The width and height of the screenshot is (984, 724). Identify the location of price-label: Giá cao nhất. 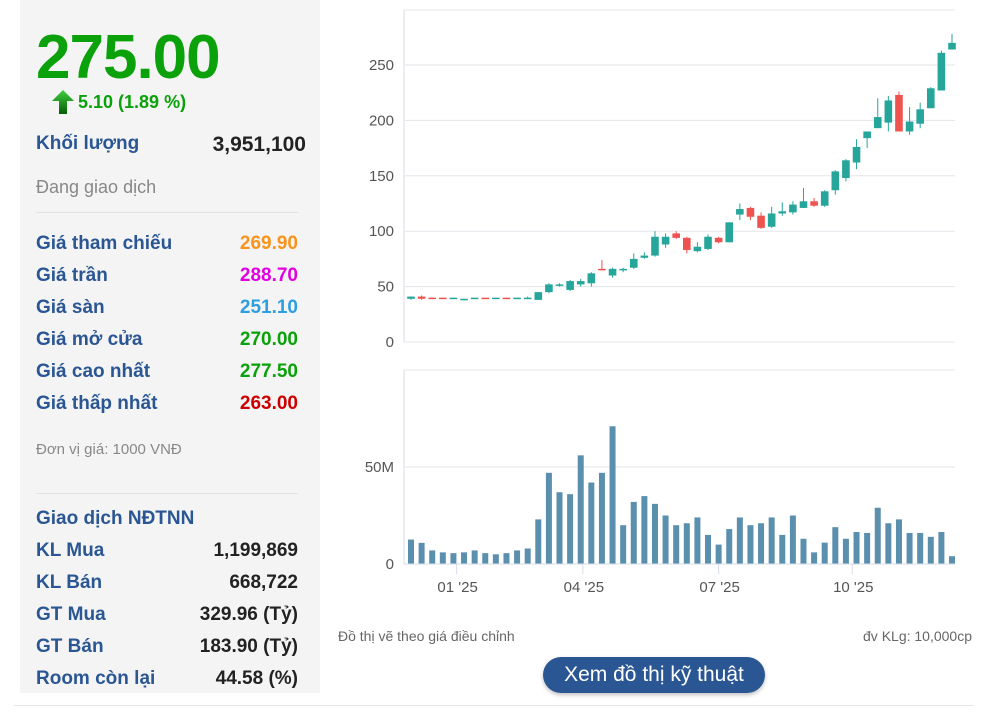
(93, 371).